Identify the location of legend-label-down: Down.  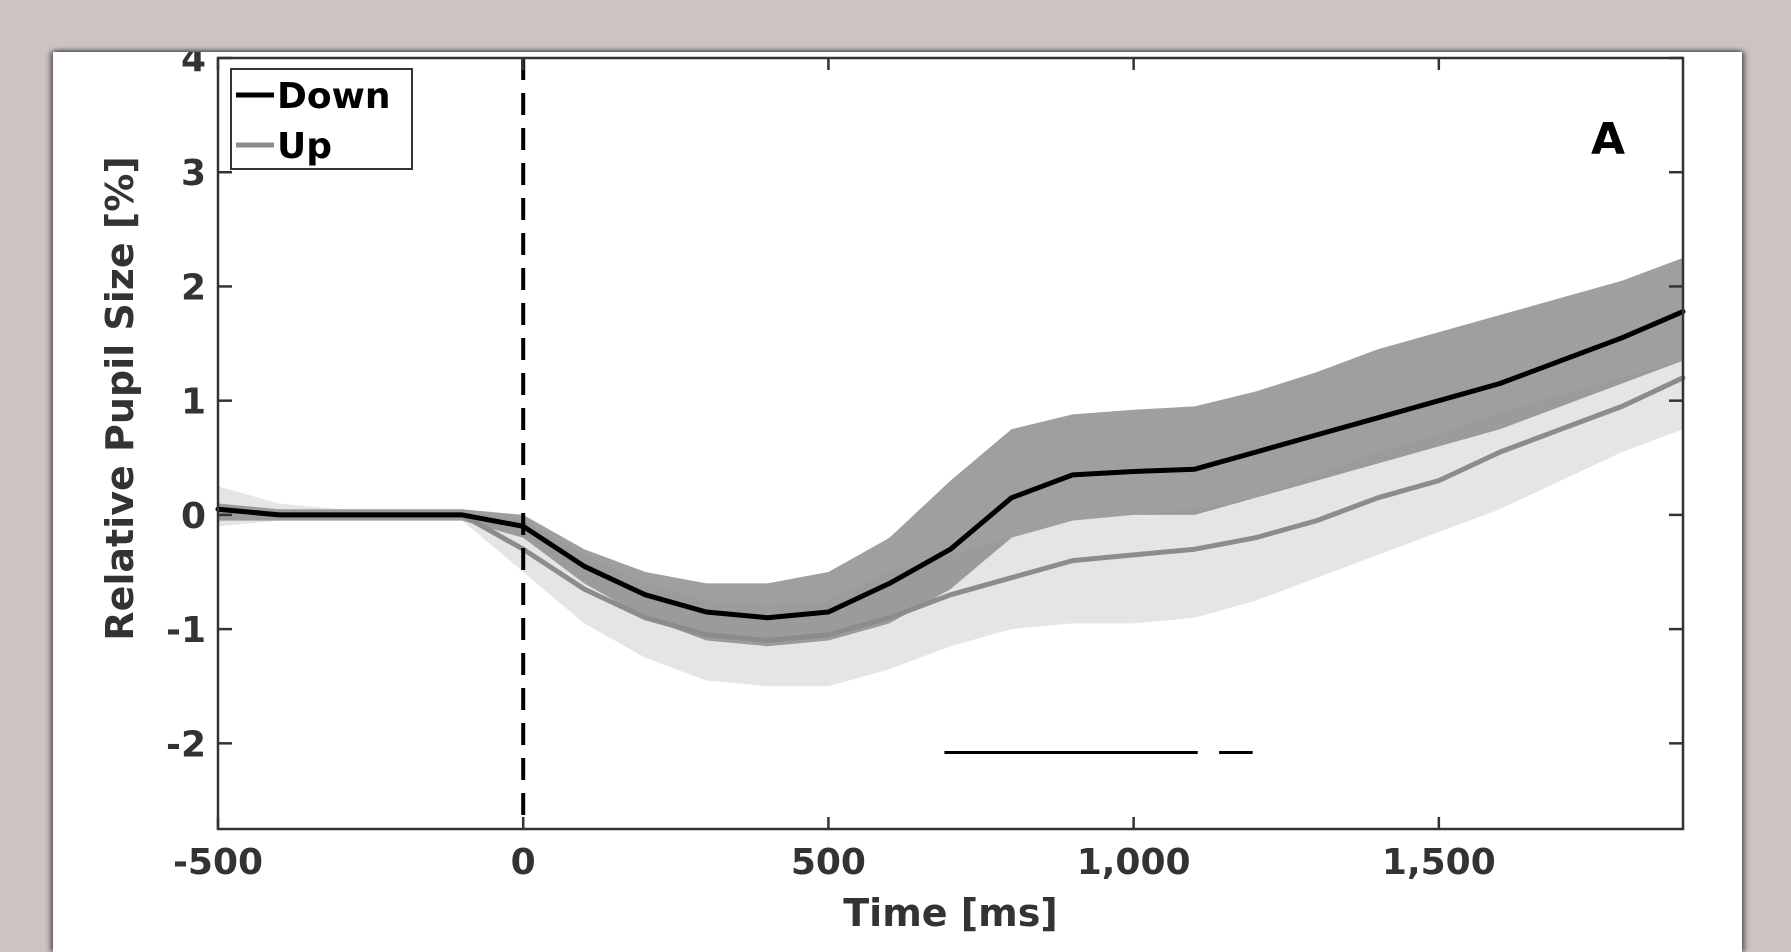
(334, 96).